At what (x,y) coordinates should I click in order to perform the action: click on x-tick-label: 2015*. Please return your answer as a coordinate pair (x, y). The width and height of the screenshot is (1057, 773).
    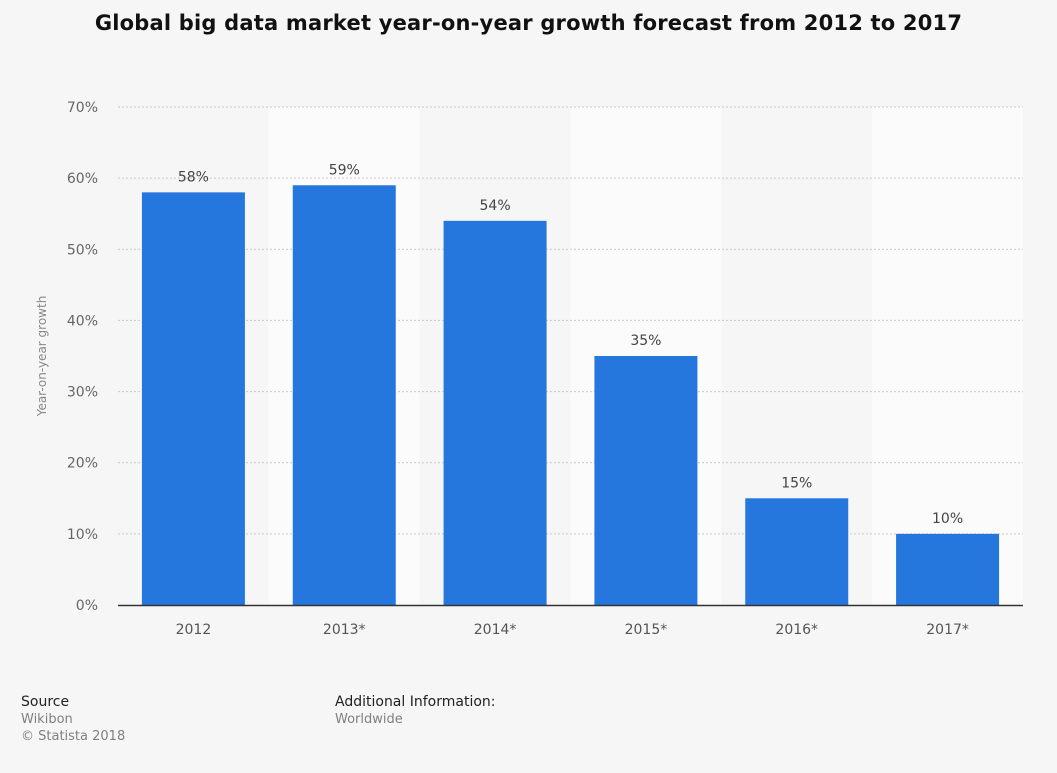
    Looking at the image, I should click on (646, 630).